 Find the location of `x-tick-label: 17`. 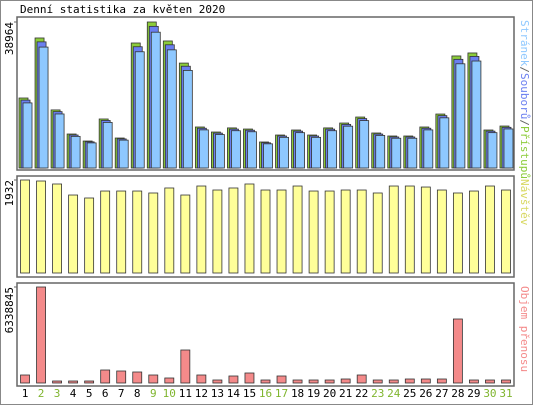

x-tick-label: 17 is located at coordinates (281, 393).